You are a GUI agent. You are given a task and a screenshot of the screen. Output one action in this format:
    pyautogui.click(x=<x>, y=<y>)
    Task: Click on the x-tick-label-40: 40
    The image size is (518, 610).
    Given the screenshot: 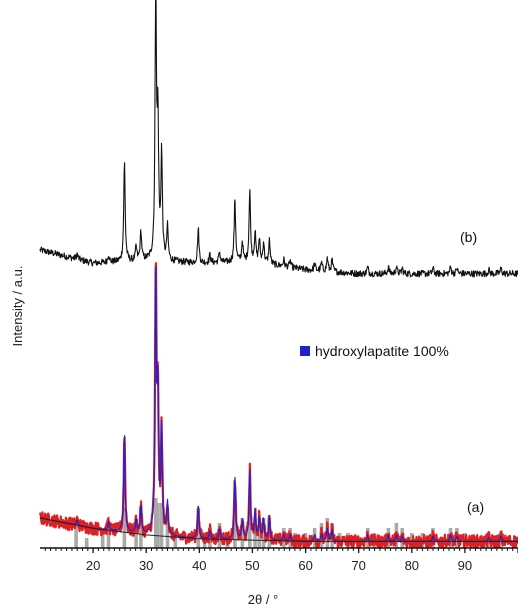 What is the action you would take?
    pyautogui.click(x=199, y=565)
    